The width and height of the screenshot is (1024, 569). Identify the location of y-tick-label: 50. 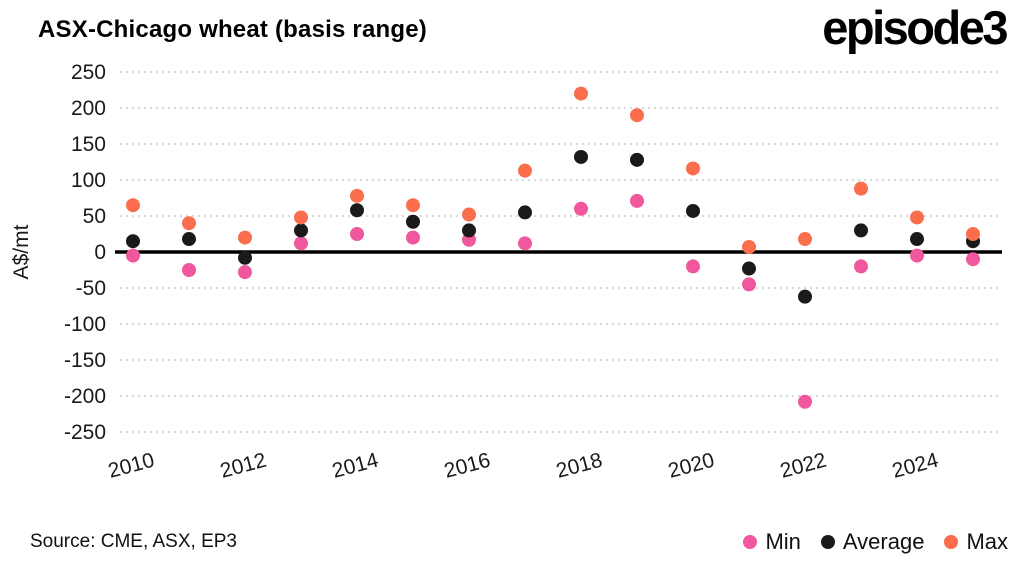
(94, 216).